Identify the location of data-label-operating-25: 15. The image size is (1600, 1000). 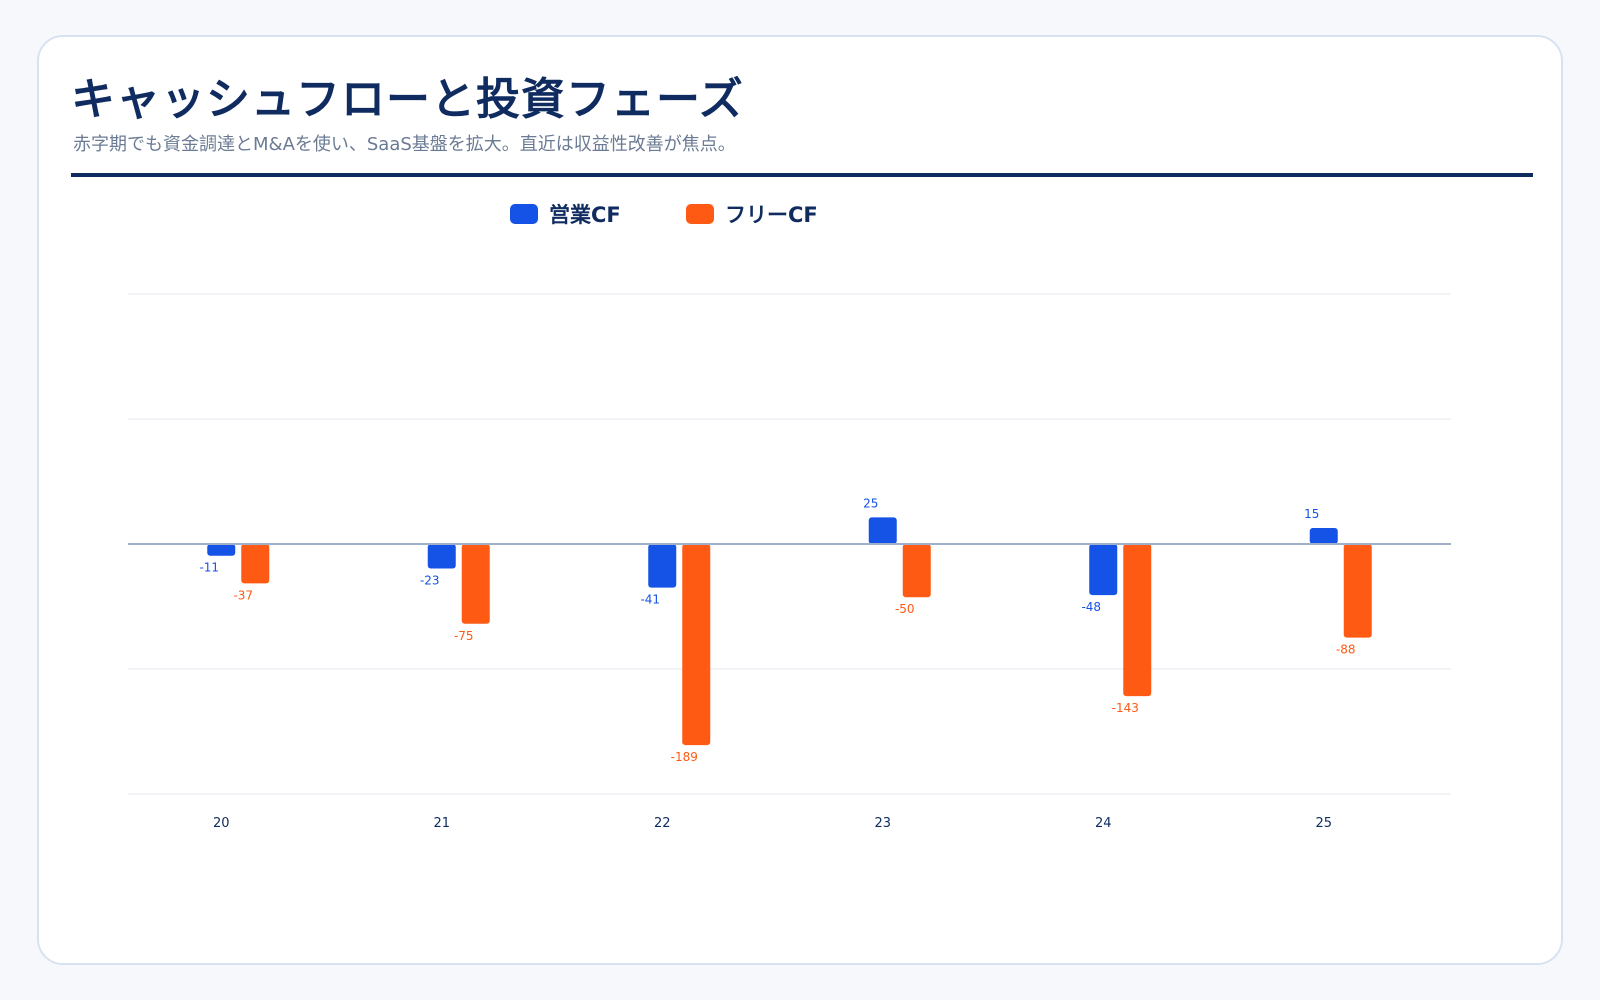
(1311, 514).